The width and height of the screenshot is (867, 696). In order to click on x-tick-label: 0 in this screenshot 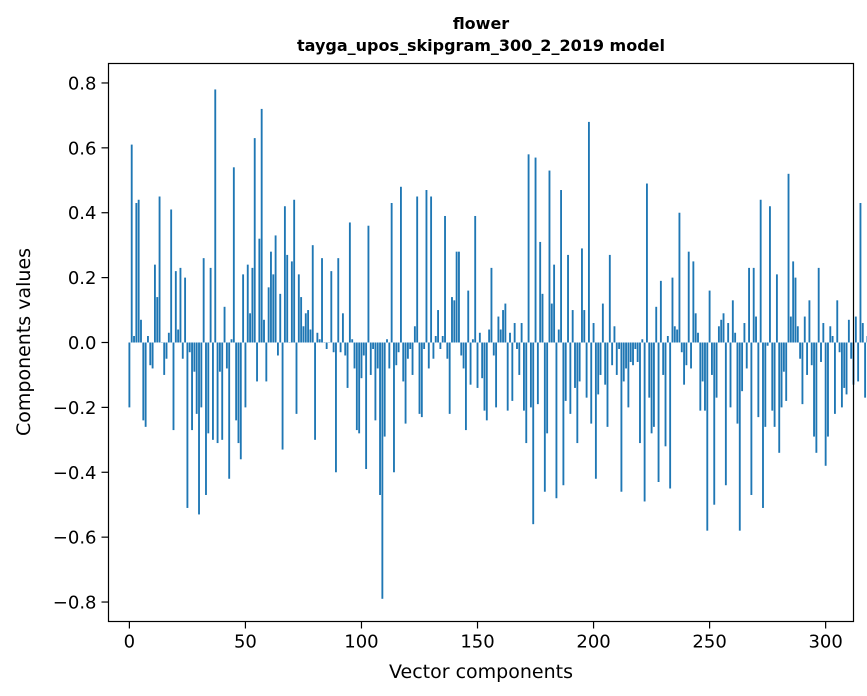, I will do `click(129, 642)`.